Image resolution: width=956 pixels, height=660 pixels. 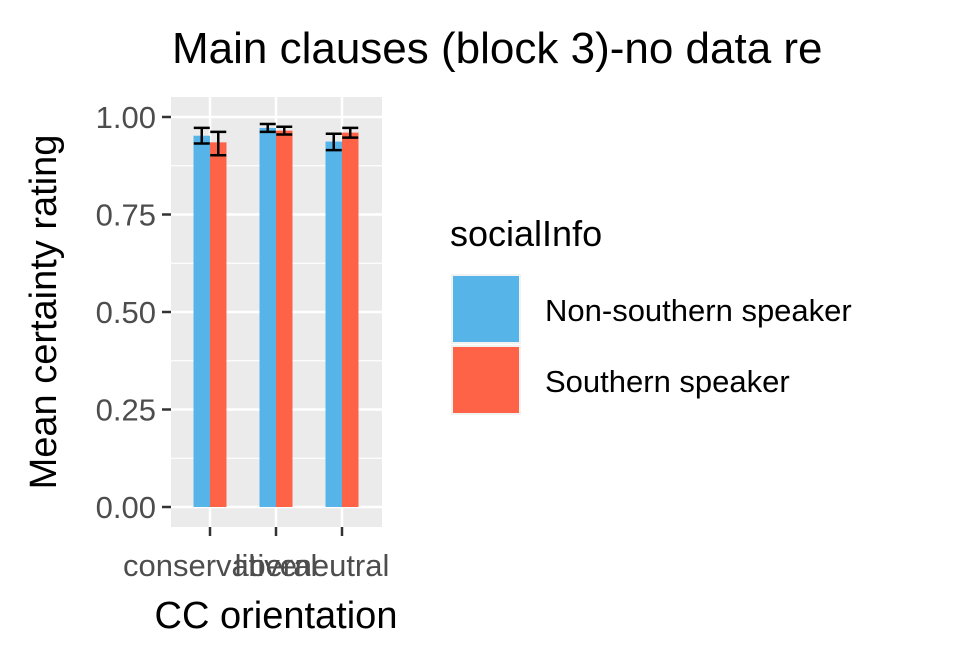 I want to click on legend-title: socialInfo, so click(x=526, y=233).